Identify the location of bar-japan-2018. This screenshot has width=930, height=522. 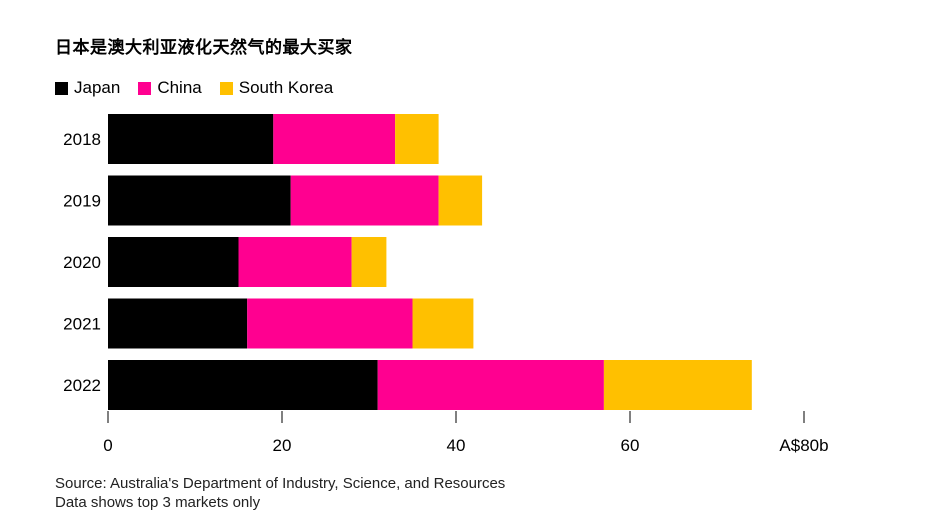
(191, 139).